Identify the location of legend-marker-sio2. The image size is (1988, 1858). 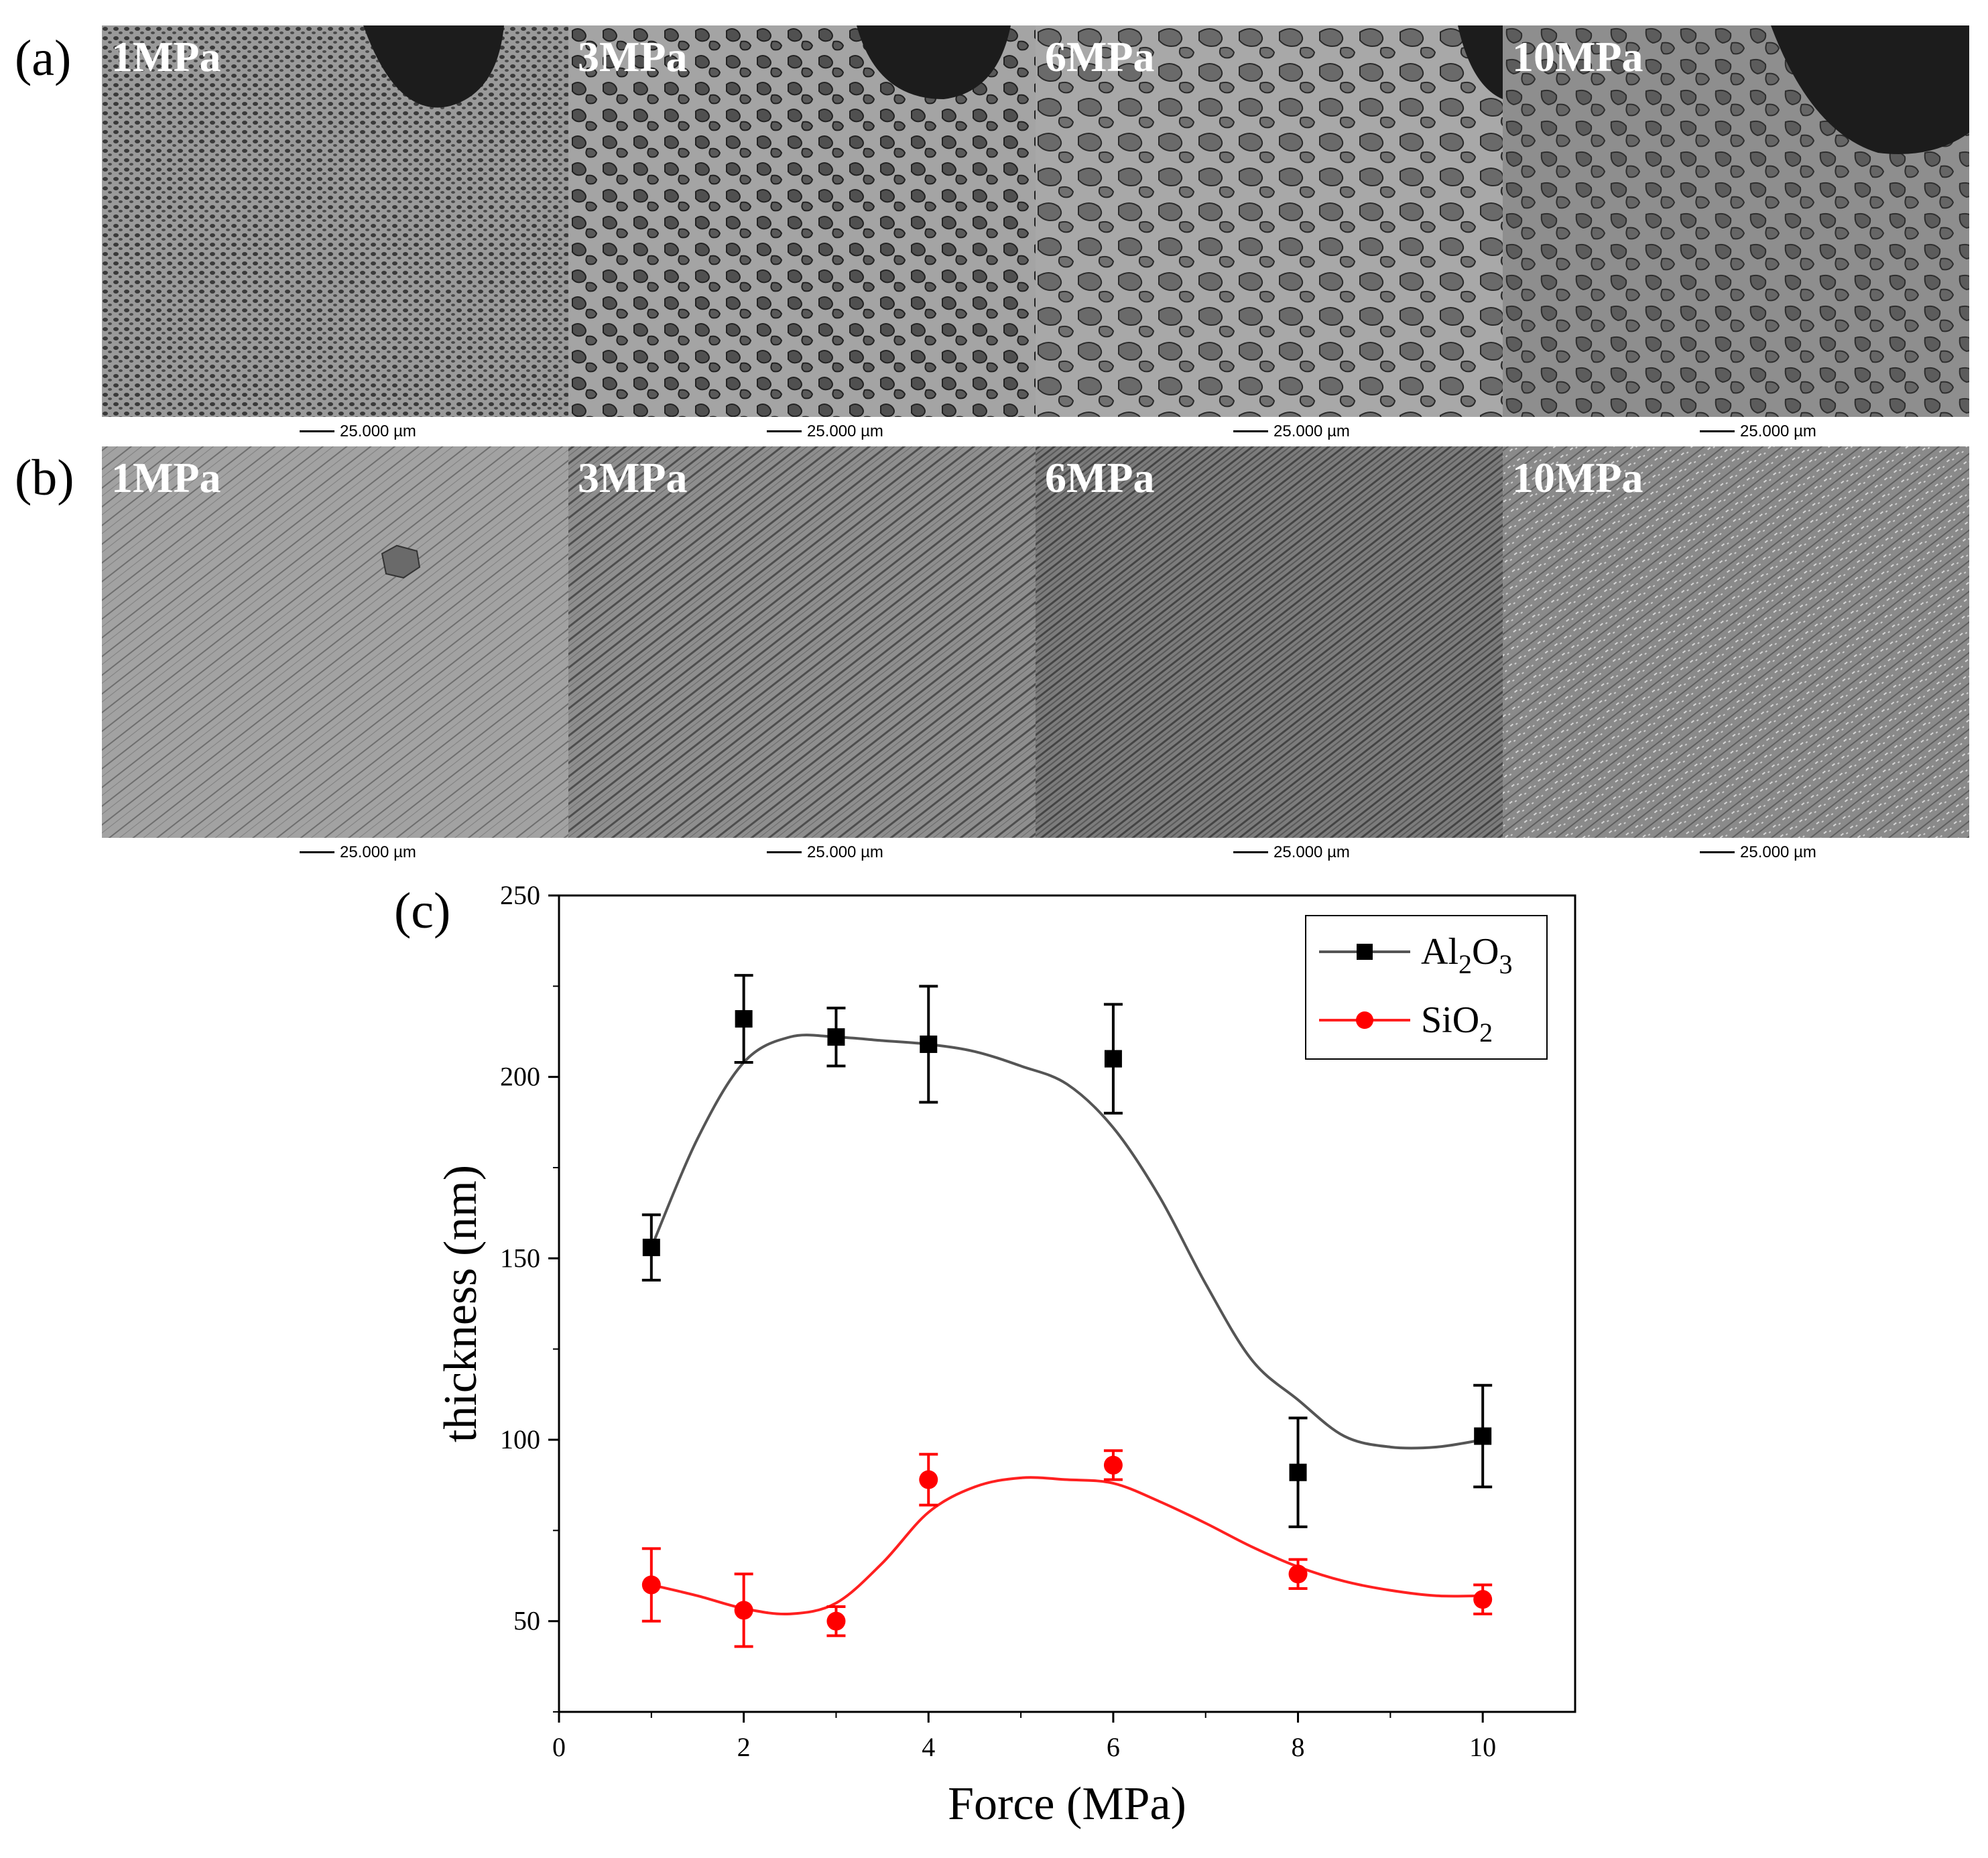
(1364, 1020).